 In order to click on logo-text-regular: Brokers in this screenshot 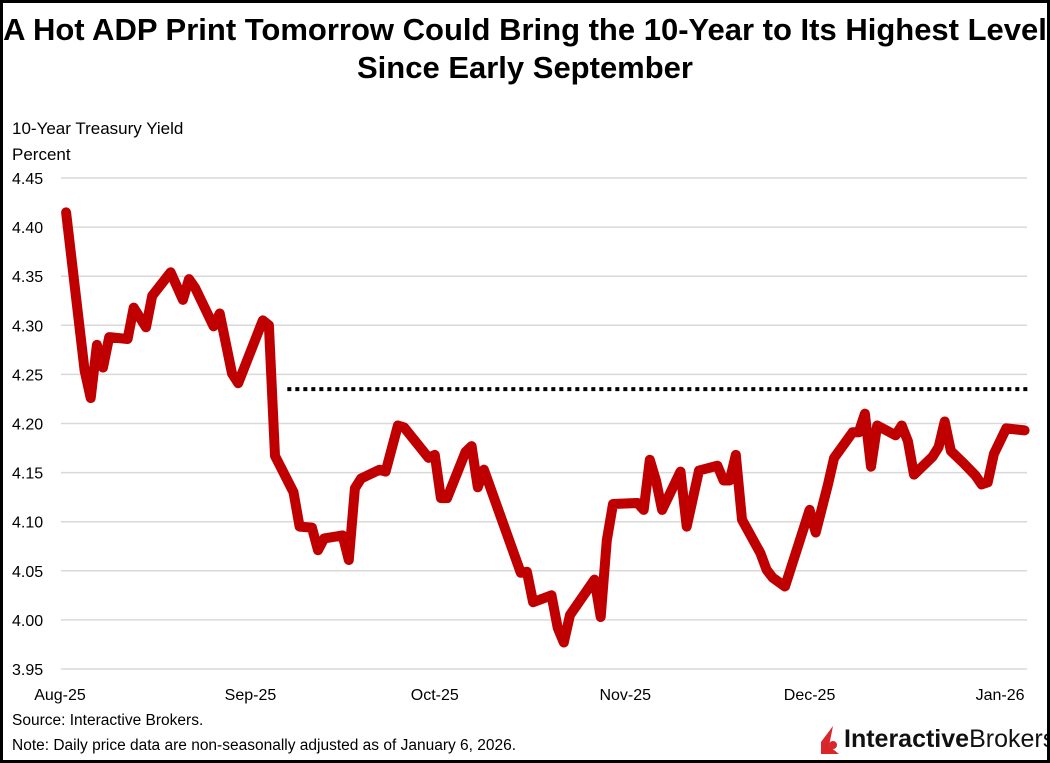, I will do `click(1009, 739)`.